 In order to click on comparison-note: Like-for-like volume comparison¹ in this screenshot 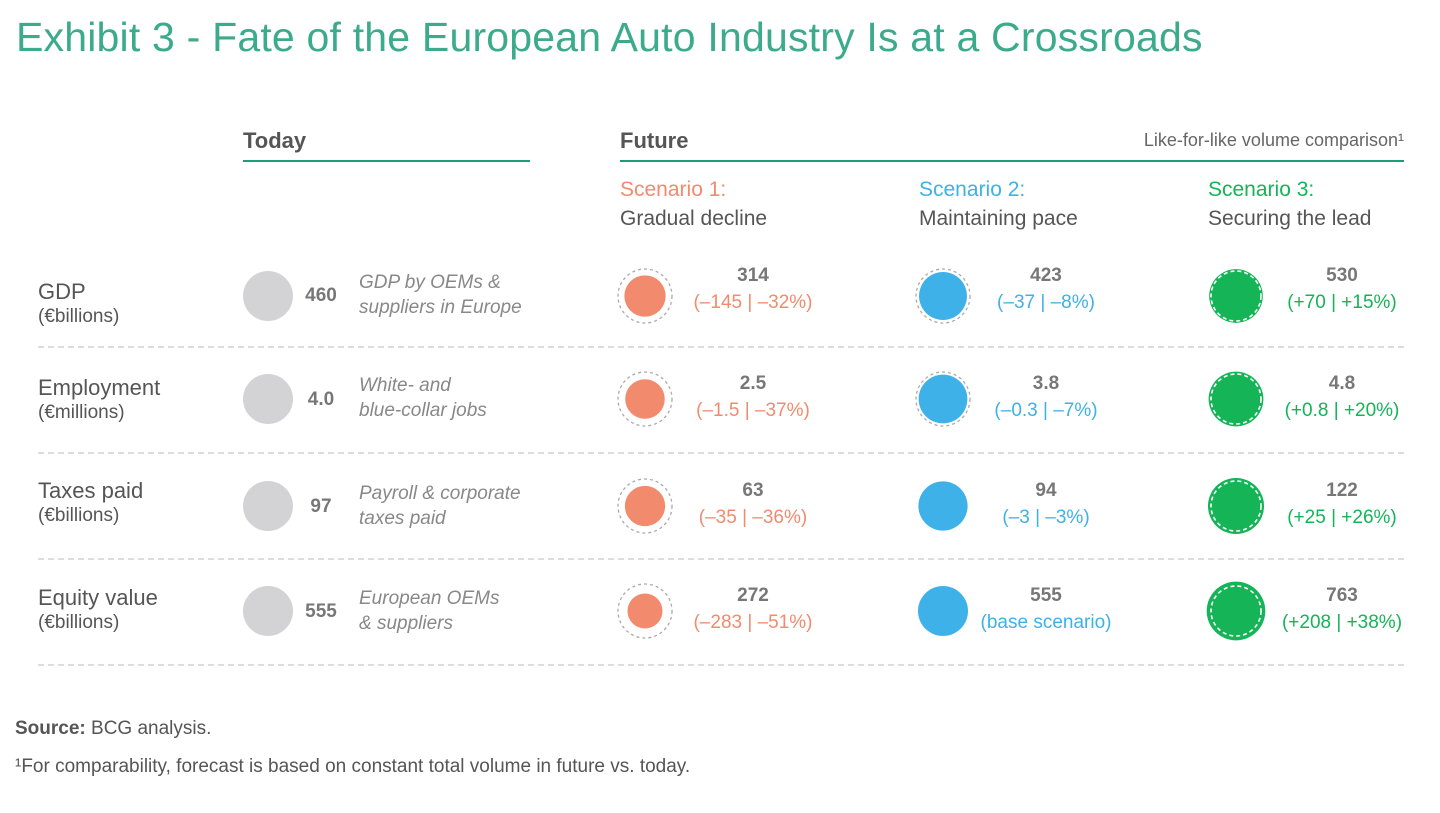, I will do `click(1273, 140)`.